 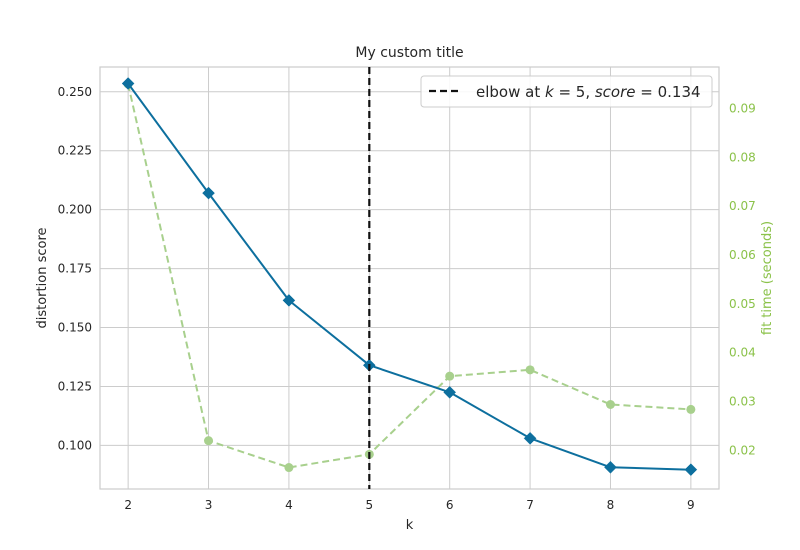 What do you see at coordinates (742, 109) in the screenshot?
I see `y2-tick-label: 0.09` at bounding box center [742, 109].